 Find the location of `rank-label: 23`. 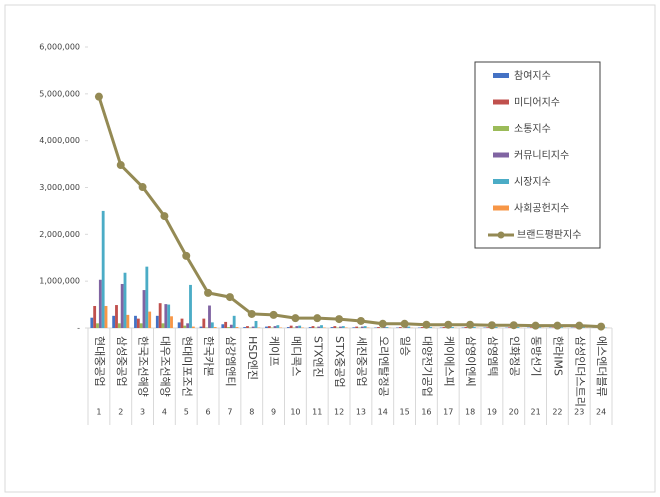

rank-label: 23 is located at coordinates (579, 412).